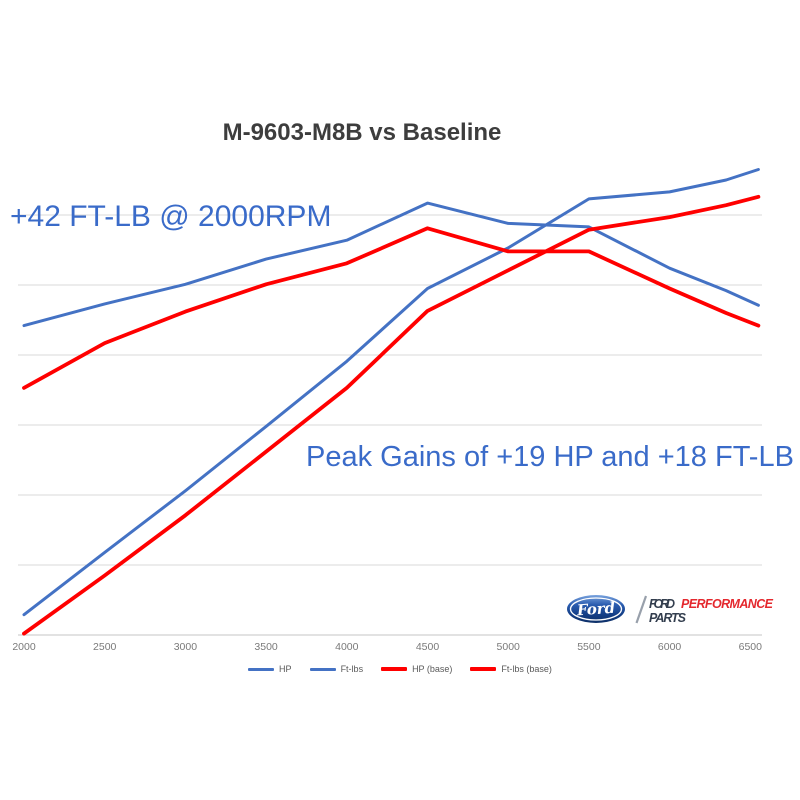  I want to click on legend-item-hp-base: HP (base), so click(416, 669).